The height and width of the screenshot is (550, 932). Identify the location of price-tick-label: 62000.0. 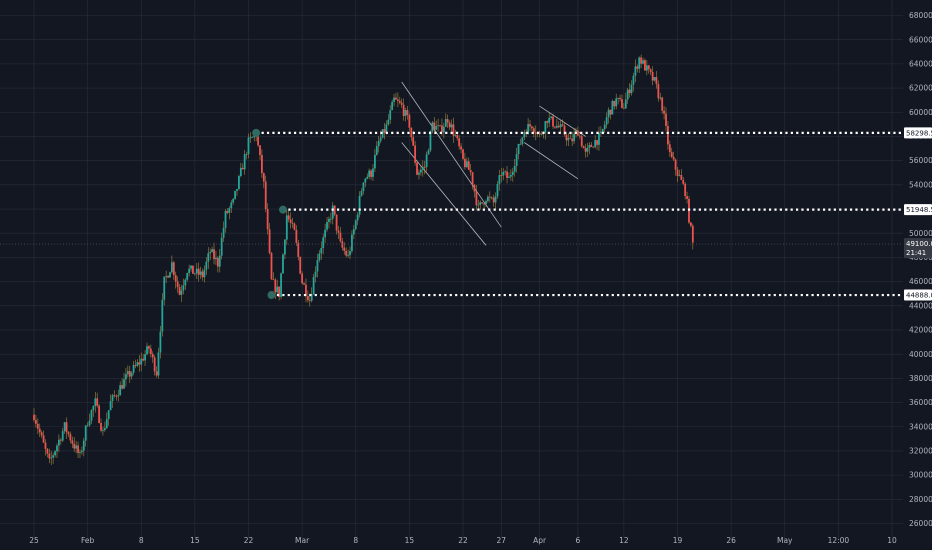
(920, 88).